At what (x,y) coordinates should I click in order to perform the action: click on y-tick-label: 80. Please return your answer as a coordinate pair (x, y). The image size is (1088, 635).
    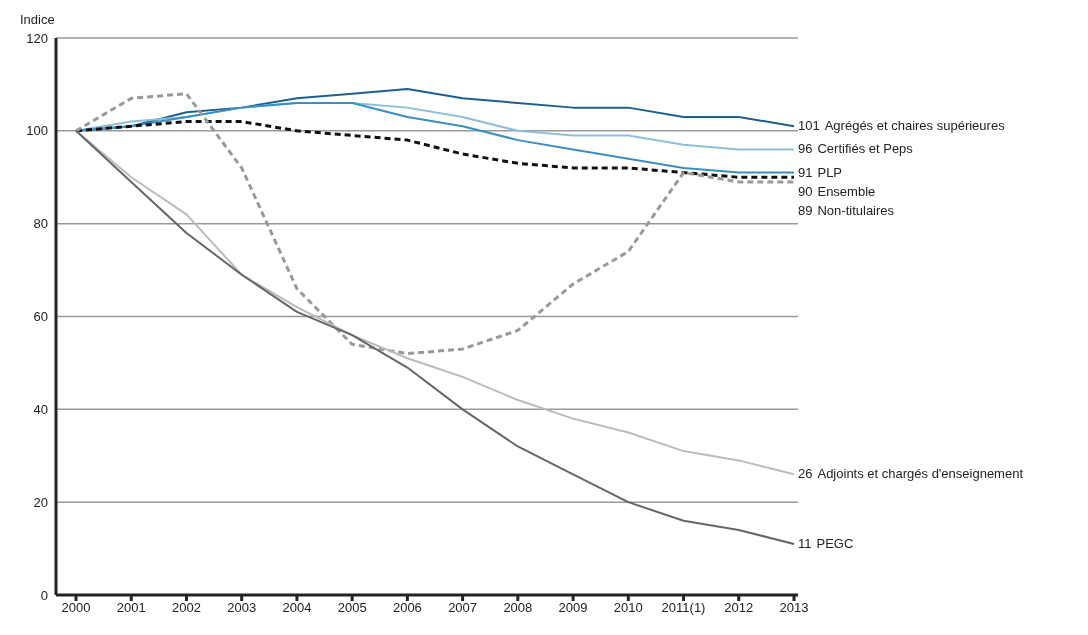
    Looking at the image, I should click on (40, 224).